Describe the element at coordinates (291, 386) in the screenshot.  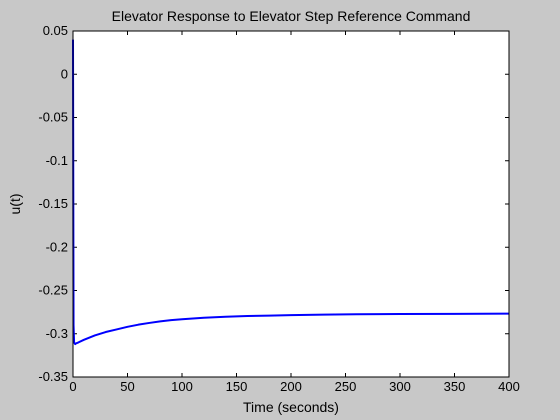
I see `x-tick-label: 200` at that location.